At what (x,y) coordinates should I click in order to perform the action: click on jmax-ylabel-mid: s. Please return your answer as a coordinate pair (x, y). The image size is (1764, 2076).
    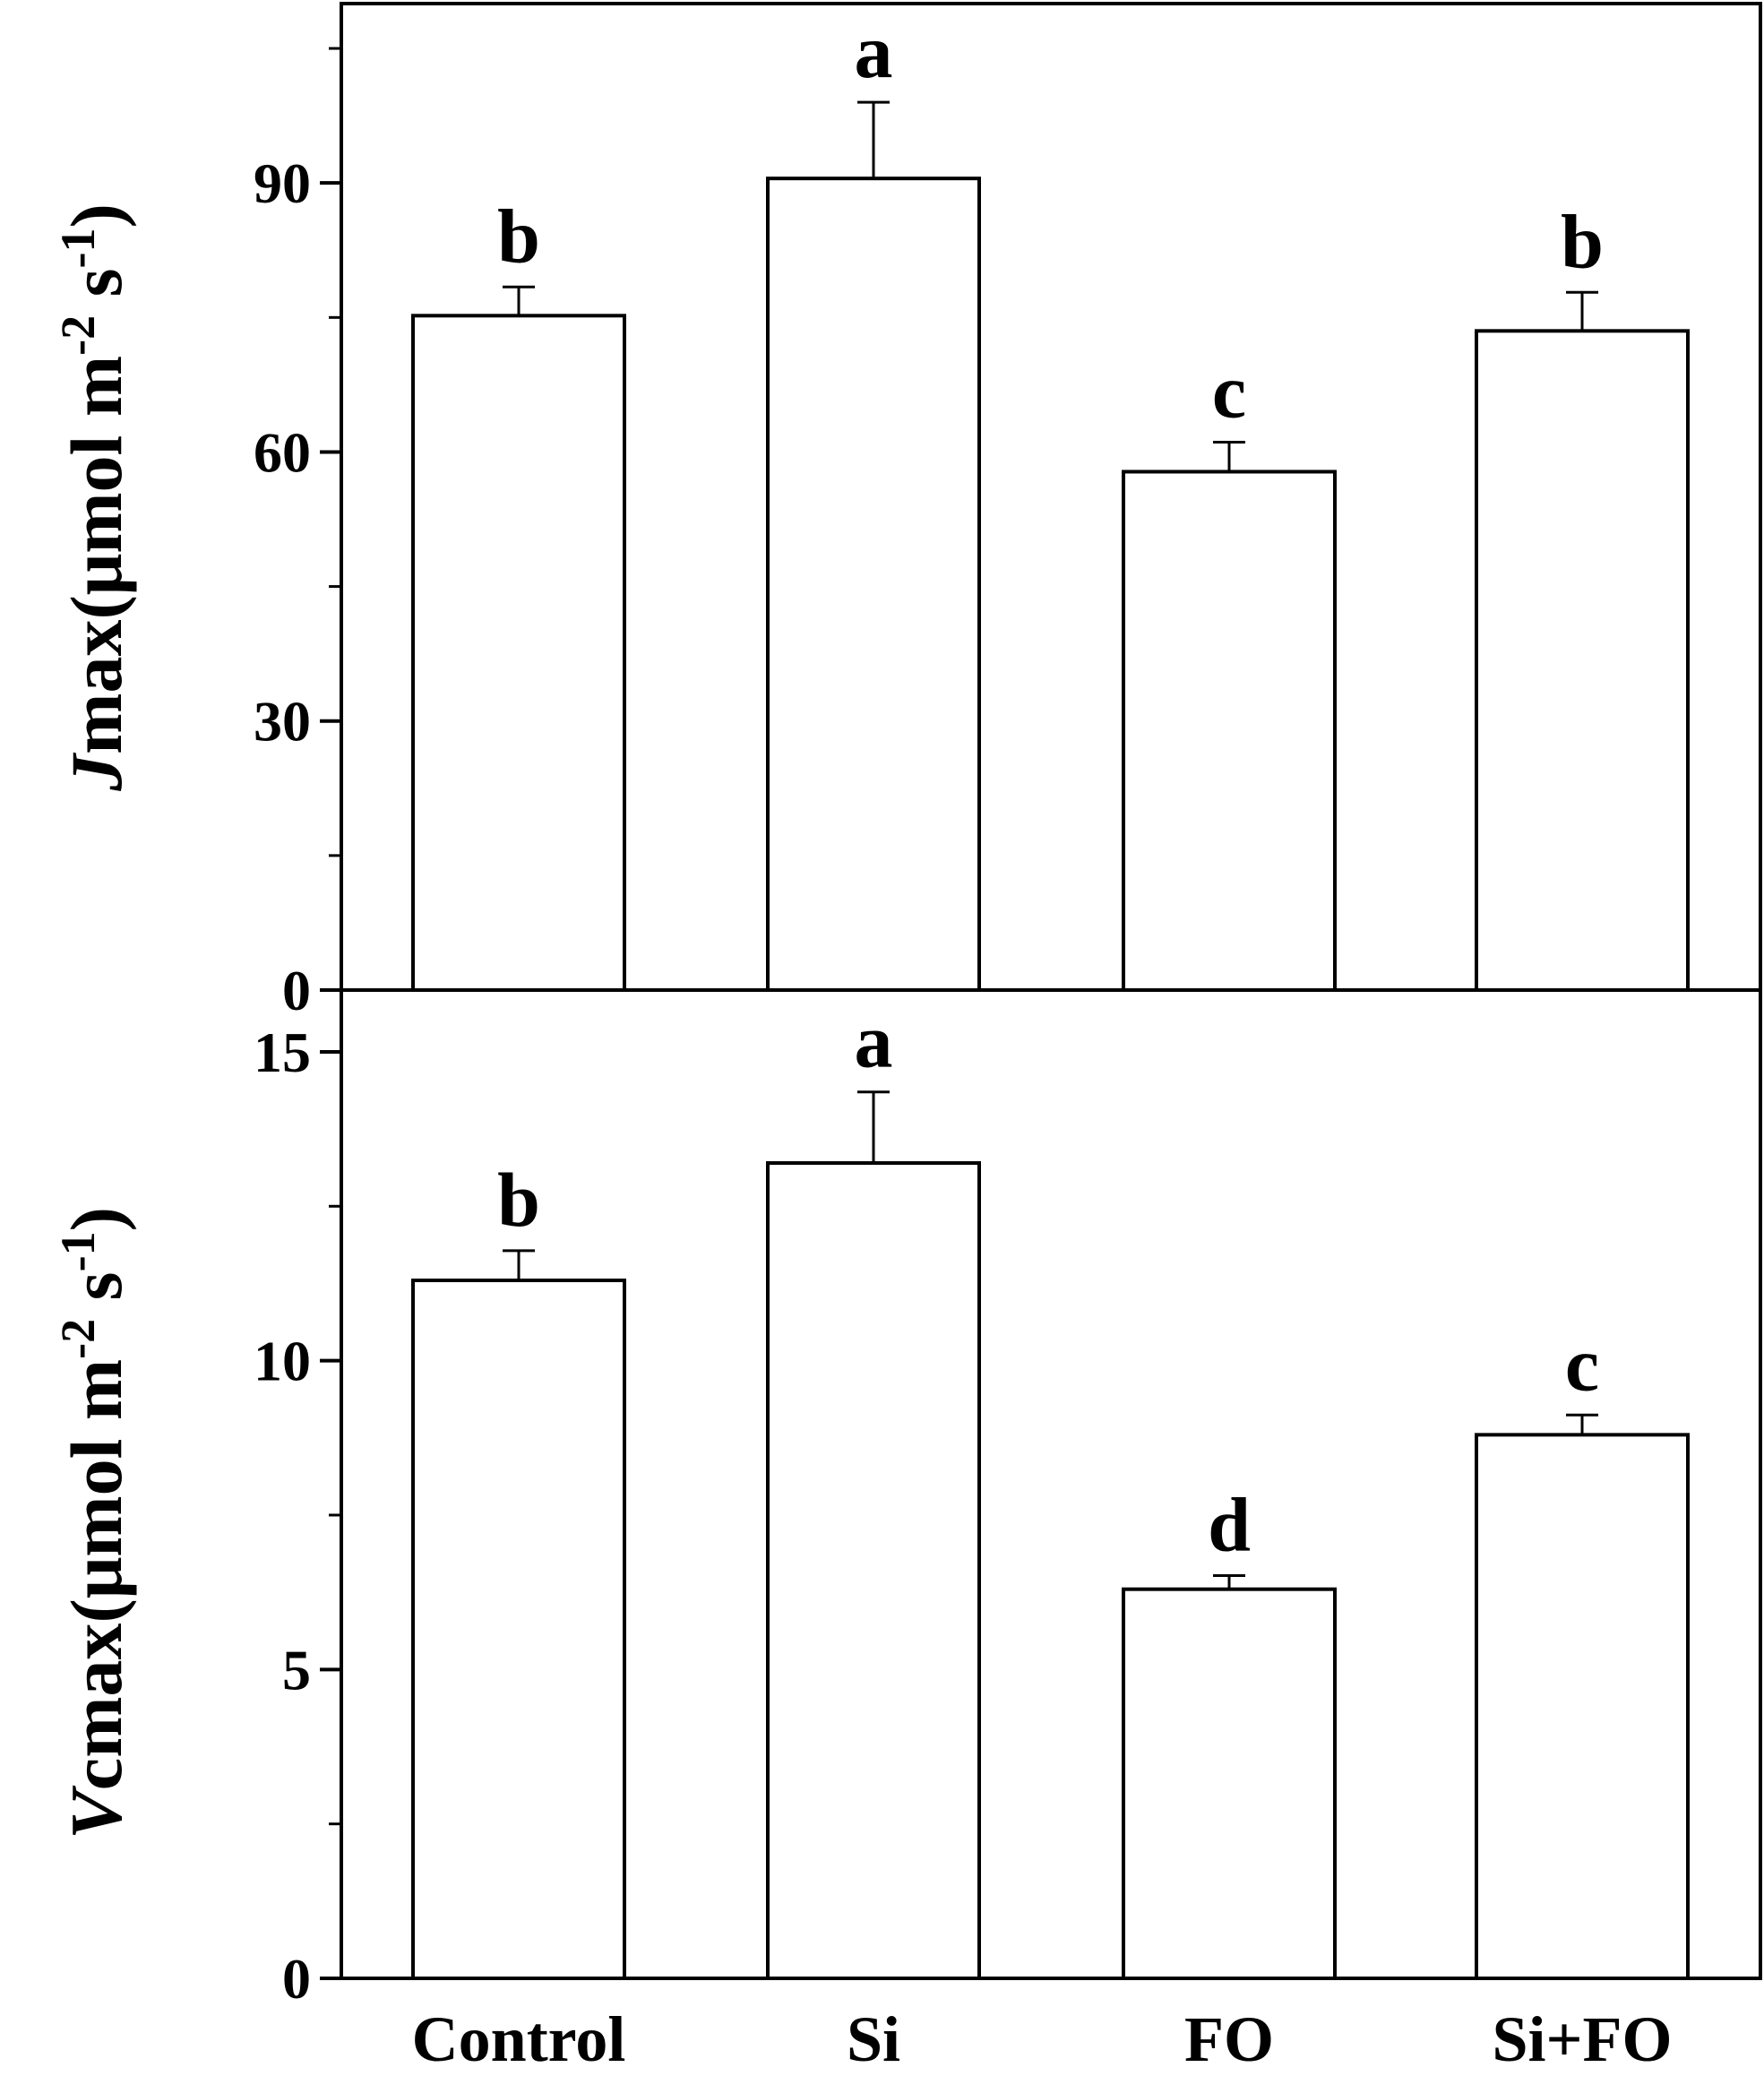
    Looking at the image, I should click on (96, 291).